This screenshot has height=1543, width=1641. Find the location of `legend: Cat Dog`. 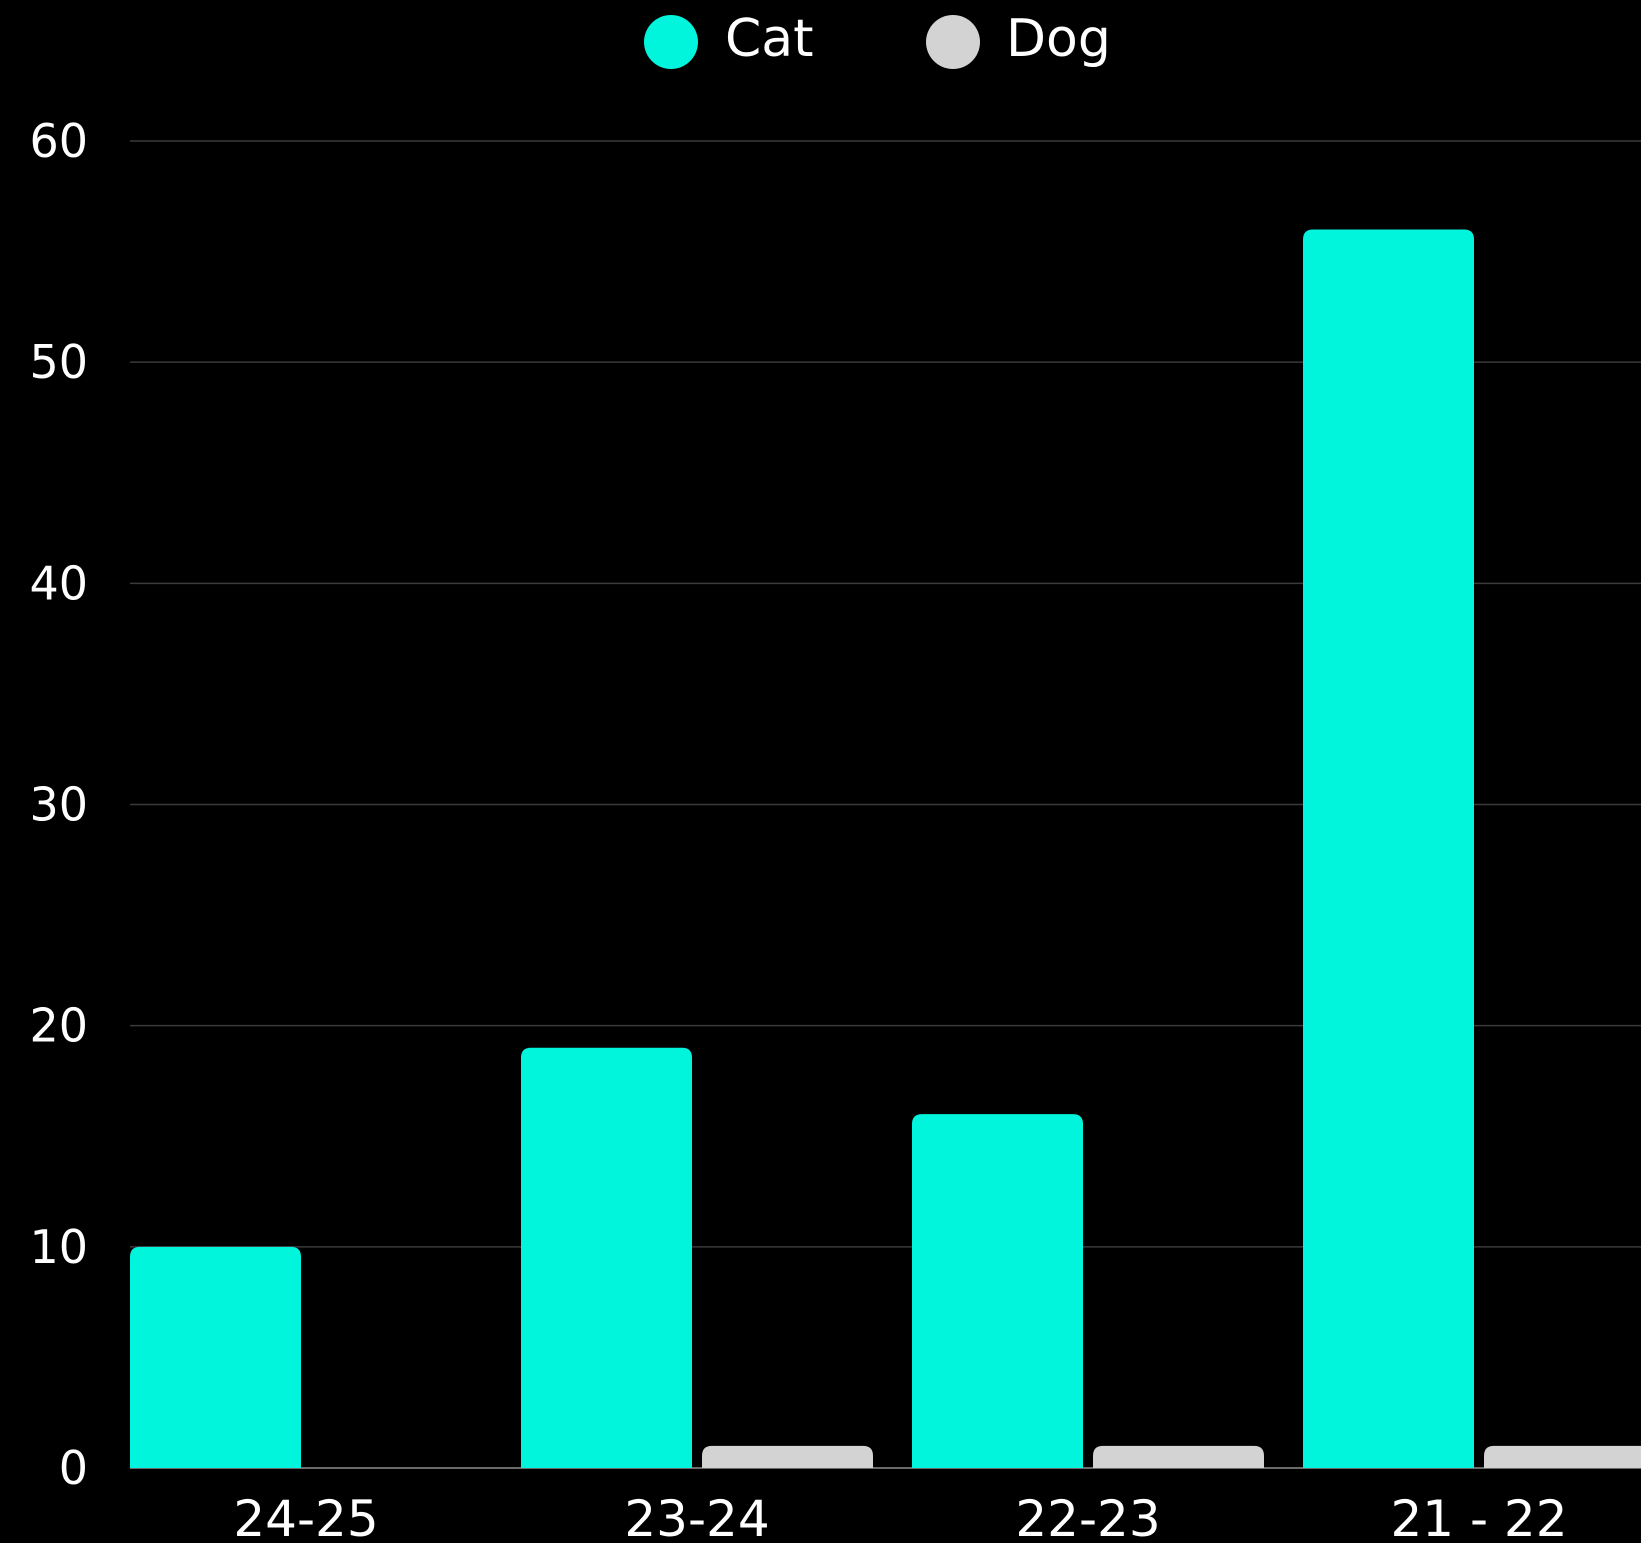

legend: Cat Dog is located at coordinates (877, 39).